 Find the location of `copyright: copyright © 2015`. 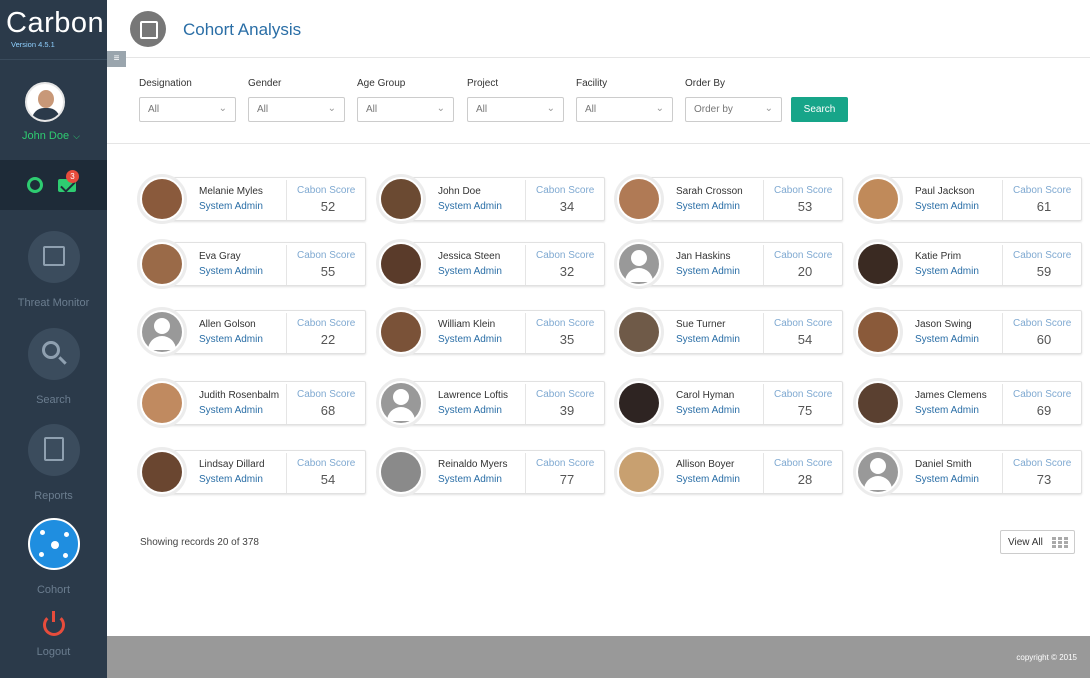

copyright: copyright © 2015 is located at coordinates (1046, 657).